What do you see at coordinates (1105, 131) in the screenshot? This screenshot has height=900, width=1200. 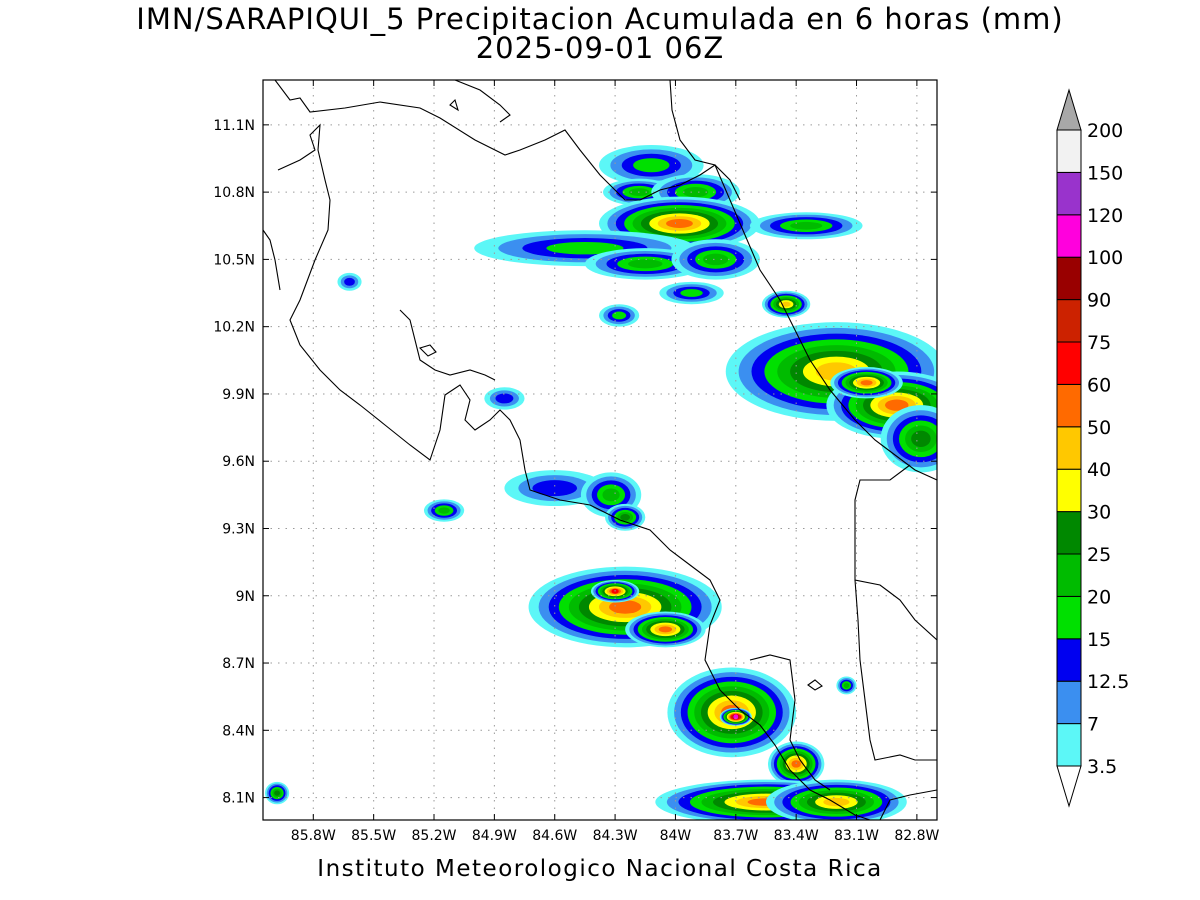 I see `colorbar-label: 200` at bounding box center [1105, 131].